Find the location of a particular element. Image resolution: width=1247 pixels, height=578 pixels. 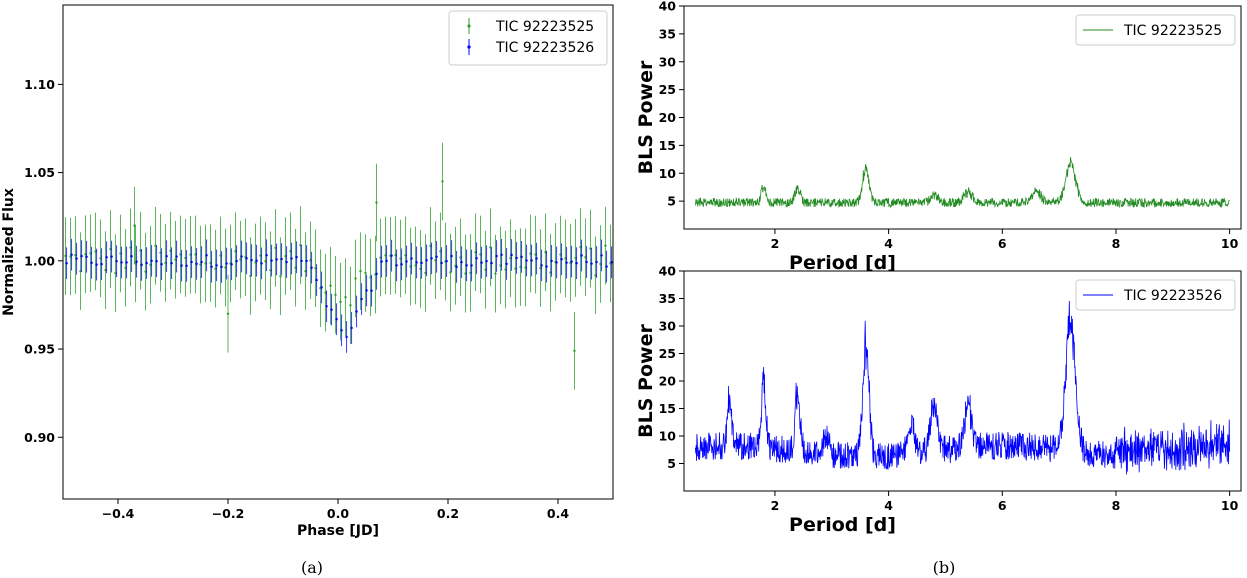

legend-point-marker is located at coordinates (469, 47).